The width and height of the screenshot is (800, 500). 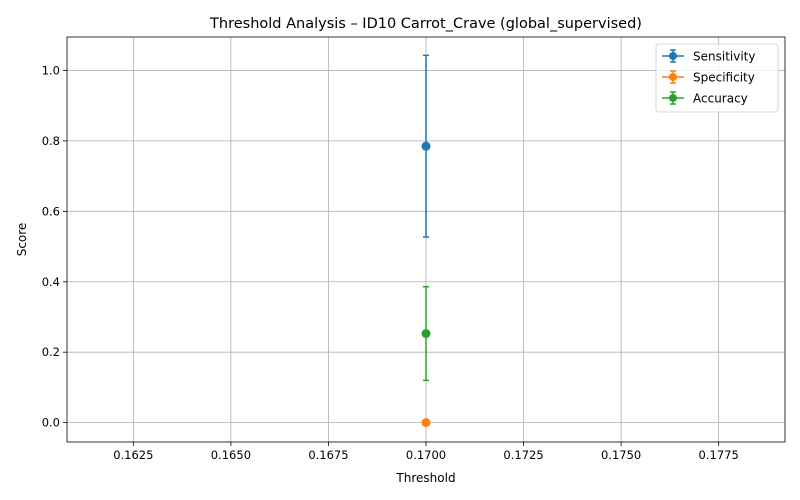 I want to click on legend-label: Accuracy, so click(x=720, y=99).